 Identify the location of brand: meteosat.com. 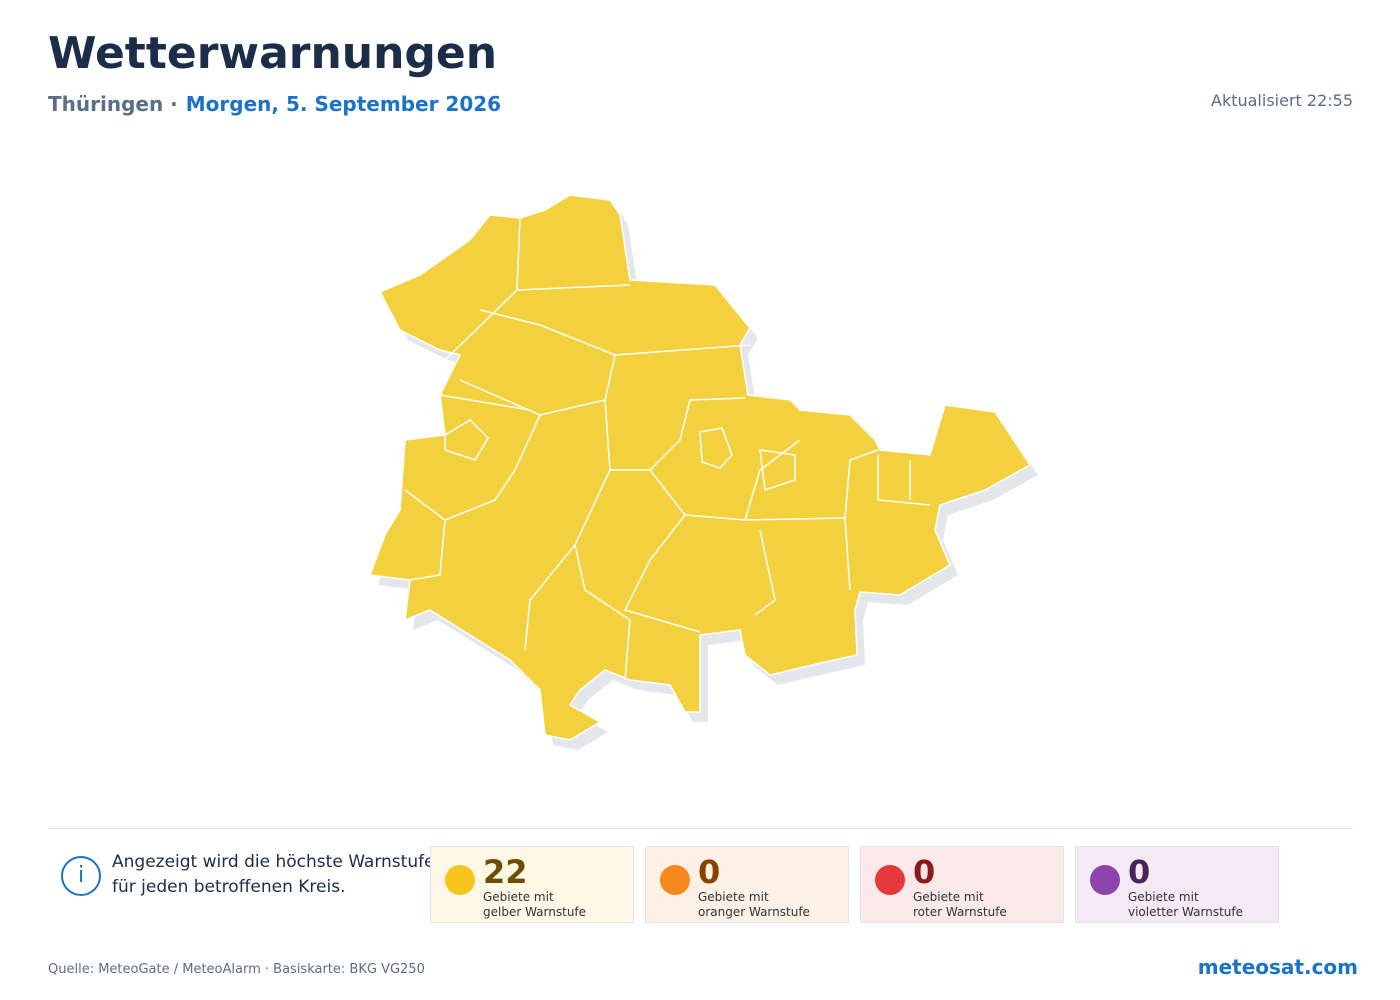
(1277, 967).